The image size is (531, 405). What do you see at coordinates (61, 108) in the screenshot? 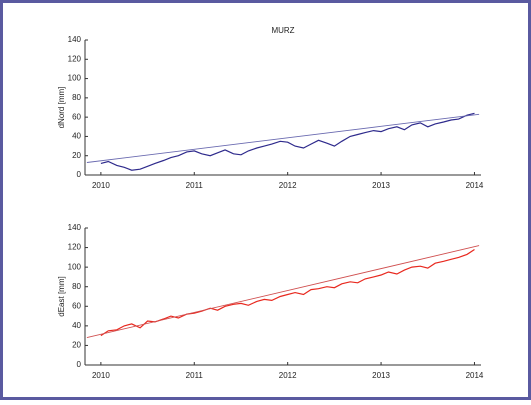
I see `y-axis-label: dNord [mm]` at bounding box center [61, 108].